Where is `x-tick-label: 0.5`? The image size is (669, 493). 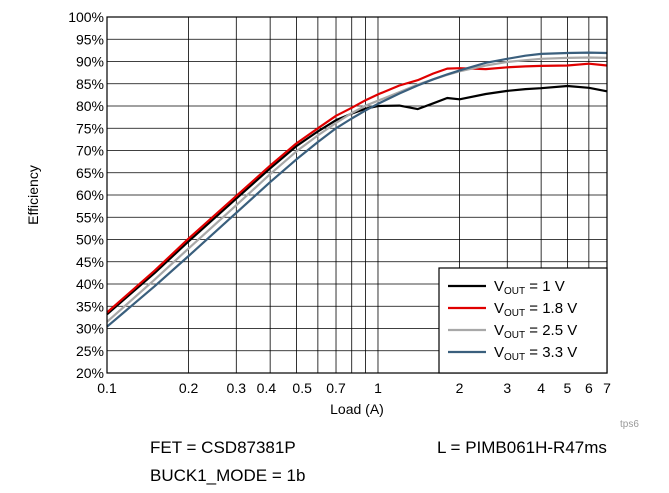
x-tick-label: 0.5 is located at coordinates (302, 388).